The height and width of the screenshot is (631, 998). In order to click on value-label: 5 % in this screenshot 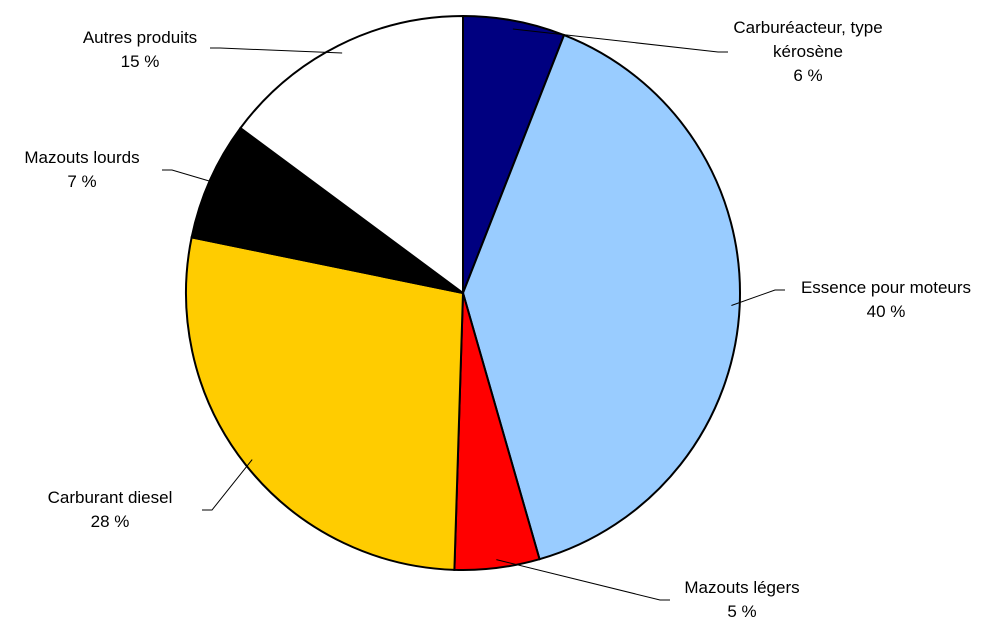, I will do `click(742, 611)`.